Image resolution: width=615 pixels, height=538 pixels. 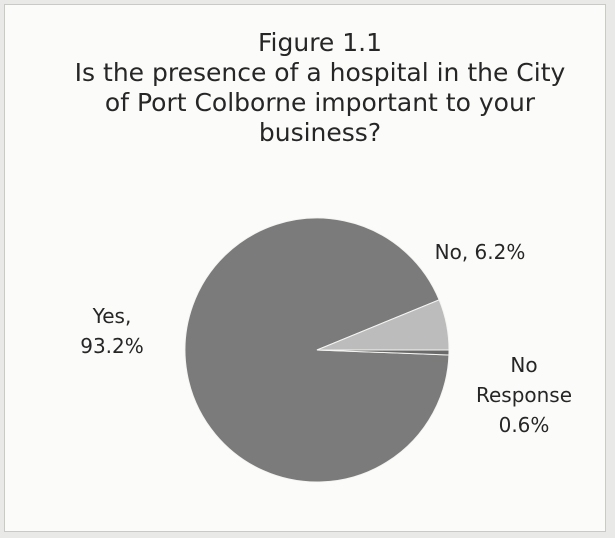 I want to click on chart-subtitle-line-2: of Port Colborne important to your, so click(x=320, y=102).